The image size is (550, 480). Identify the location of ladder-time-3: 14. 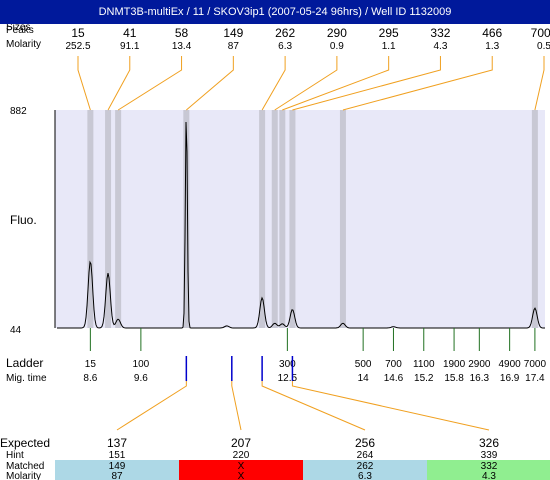
(364, 378).